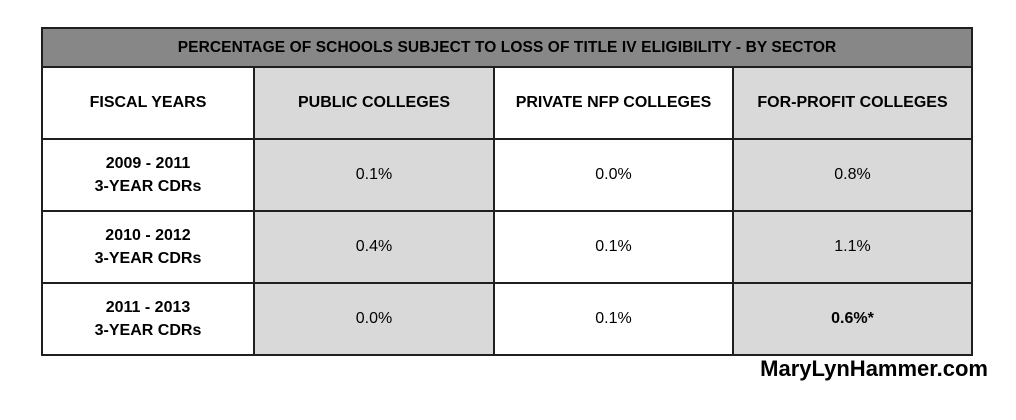  Describe the element at coordinates (148, 319) in the screenshot. I see `fiscal-year-cell: 2011 - 2013 3-YEAR CDRs` at that location.